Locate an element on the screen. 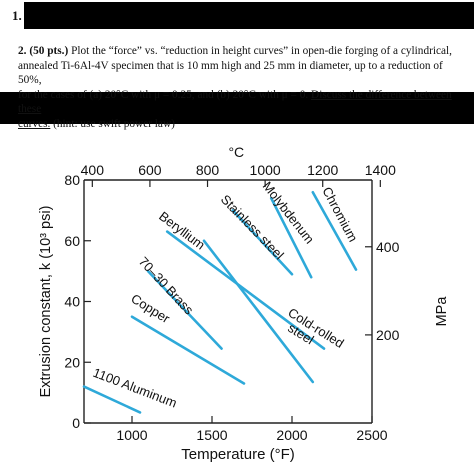  x-tick-label: 2000 is located at coordinates (291, 435).